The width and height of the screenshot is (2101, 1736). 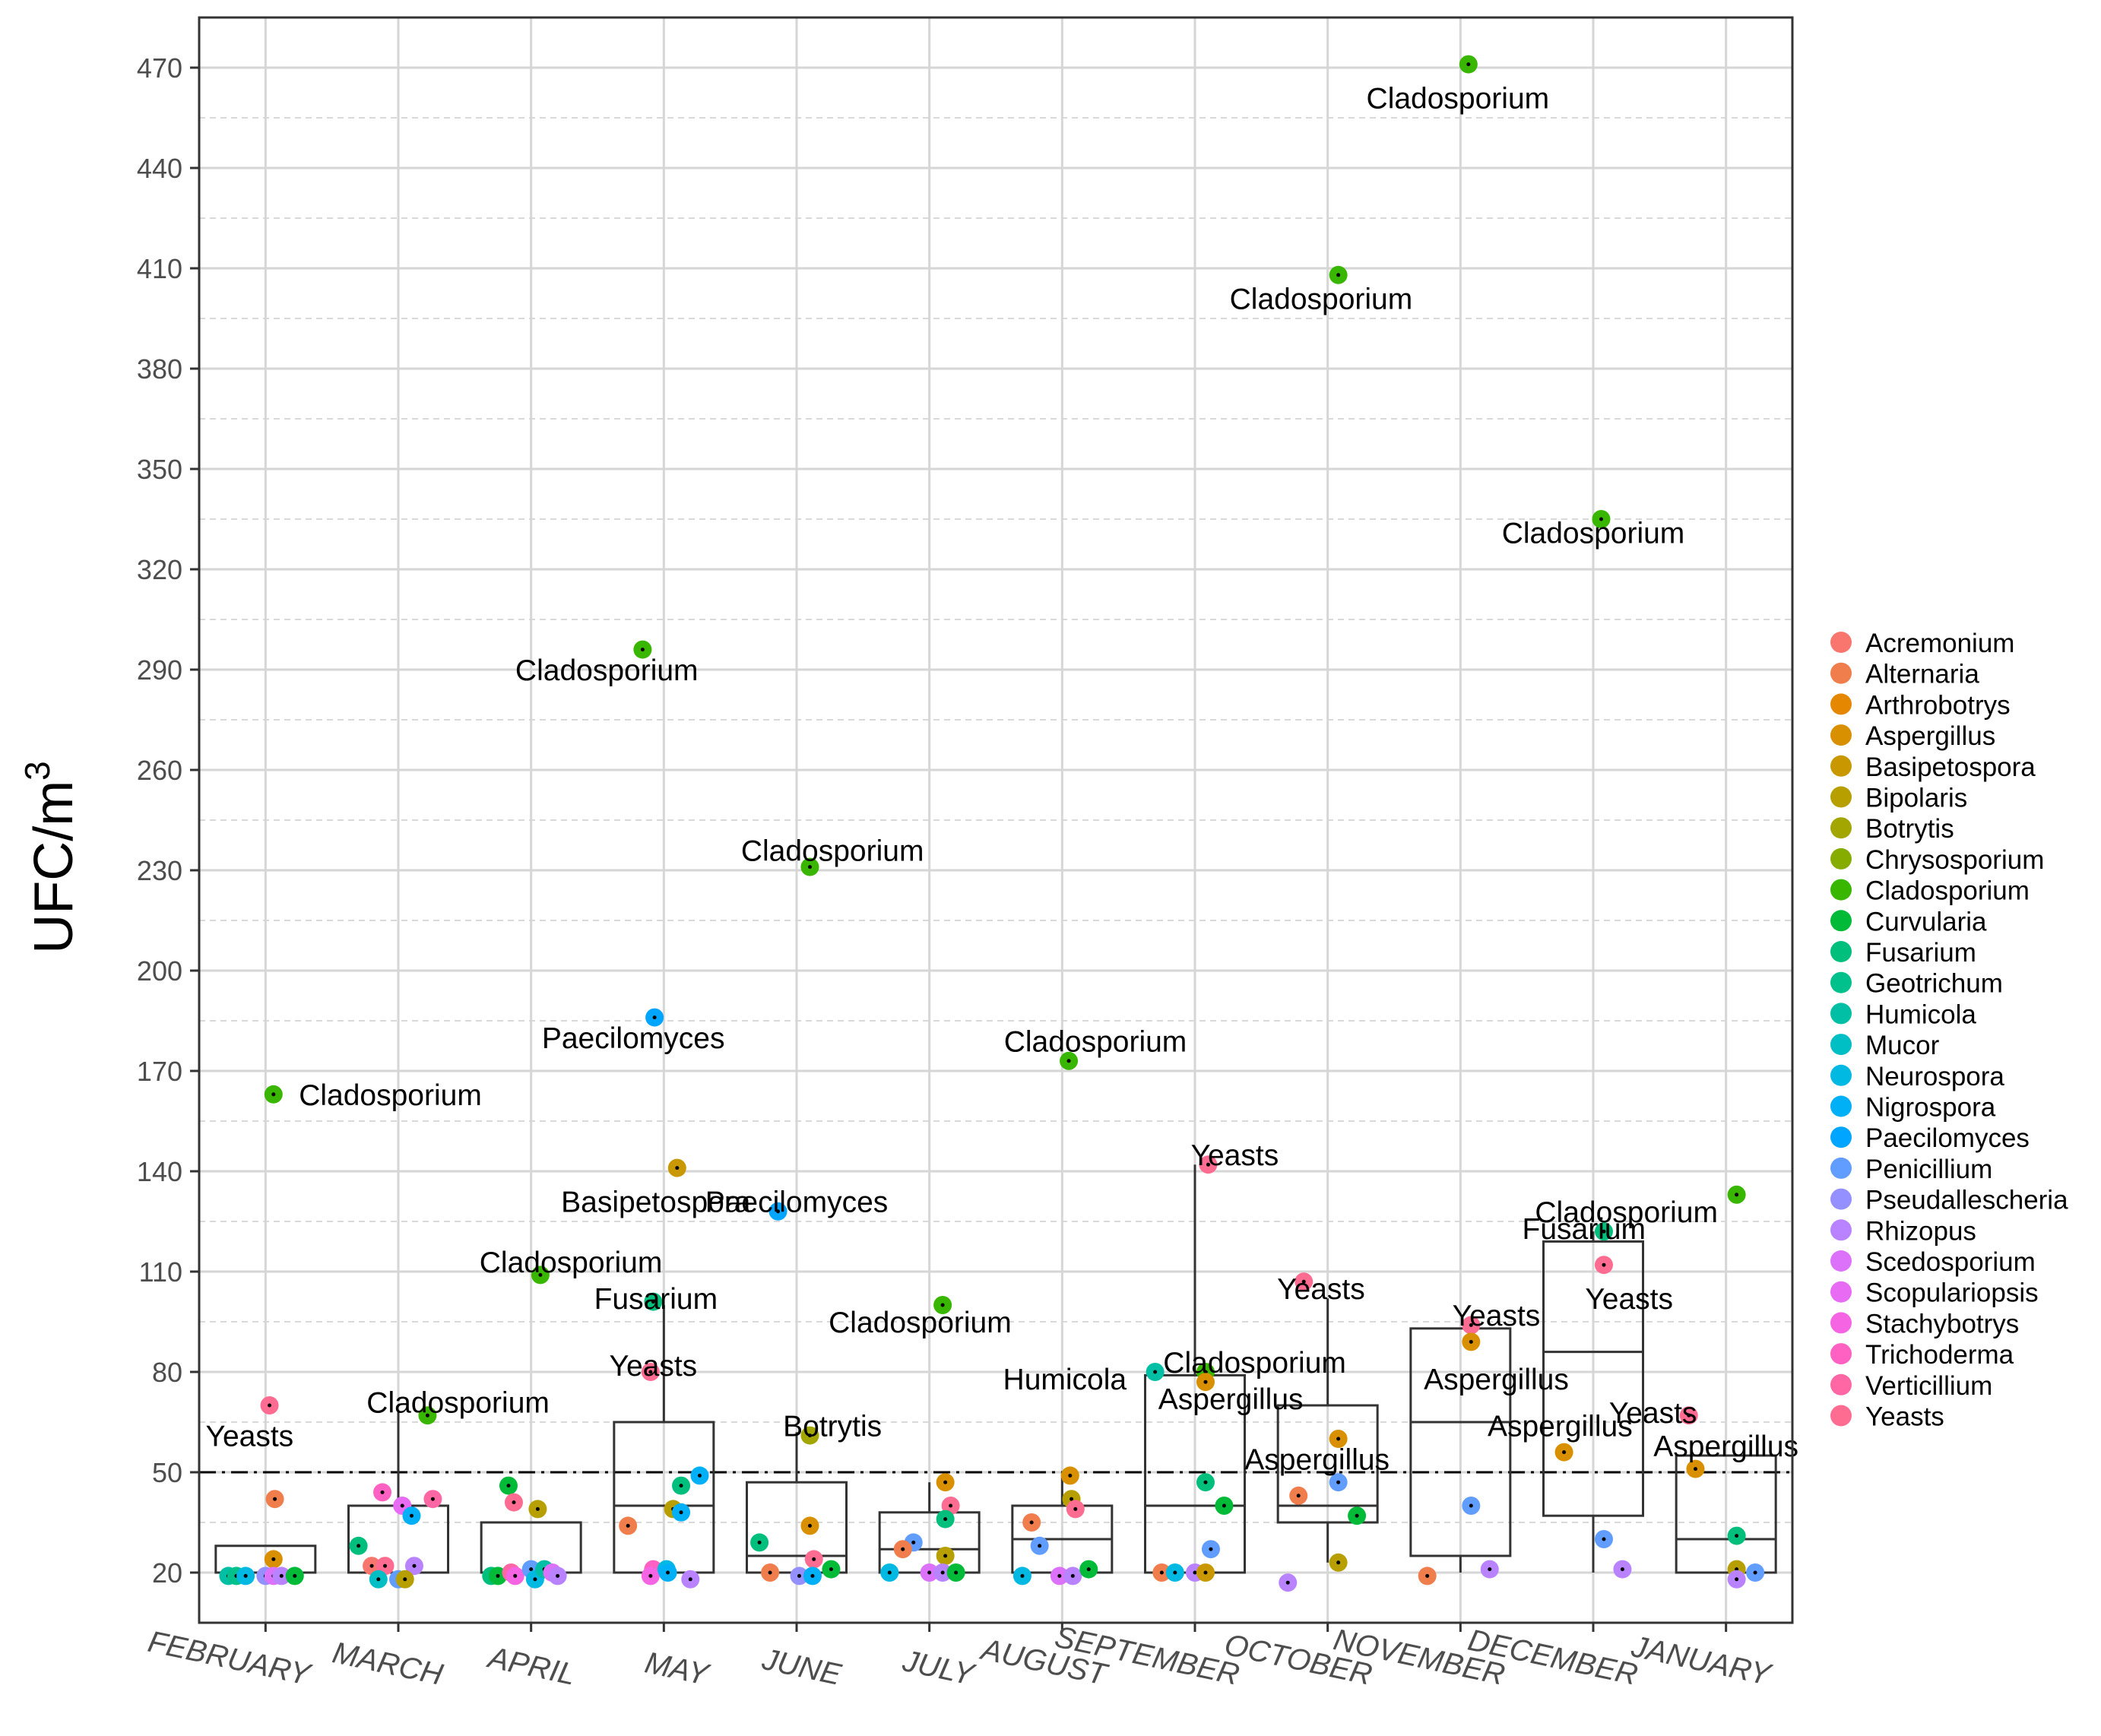 I want to click on boxplot-january, so click(x=1726, y=1514).